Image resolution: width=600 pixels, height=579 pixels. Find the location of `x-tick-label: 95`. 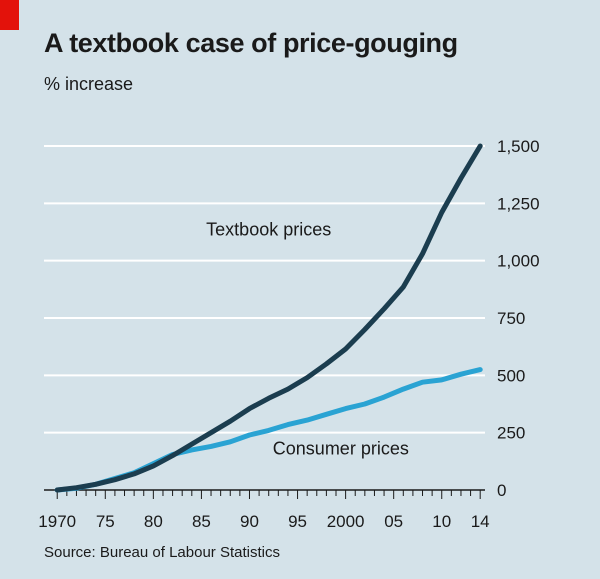

x-tick-label: 95 is located at coordinates (297, 521).